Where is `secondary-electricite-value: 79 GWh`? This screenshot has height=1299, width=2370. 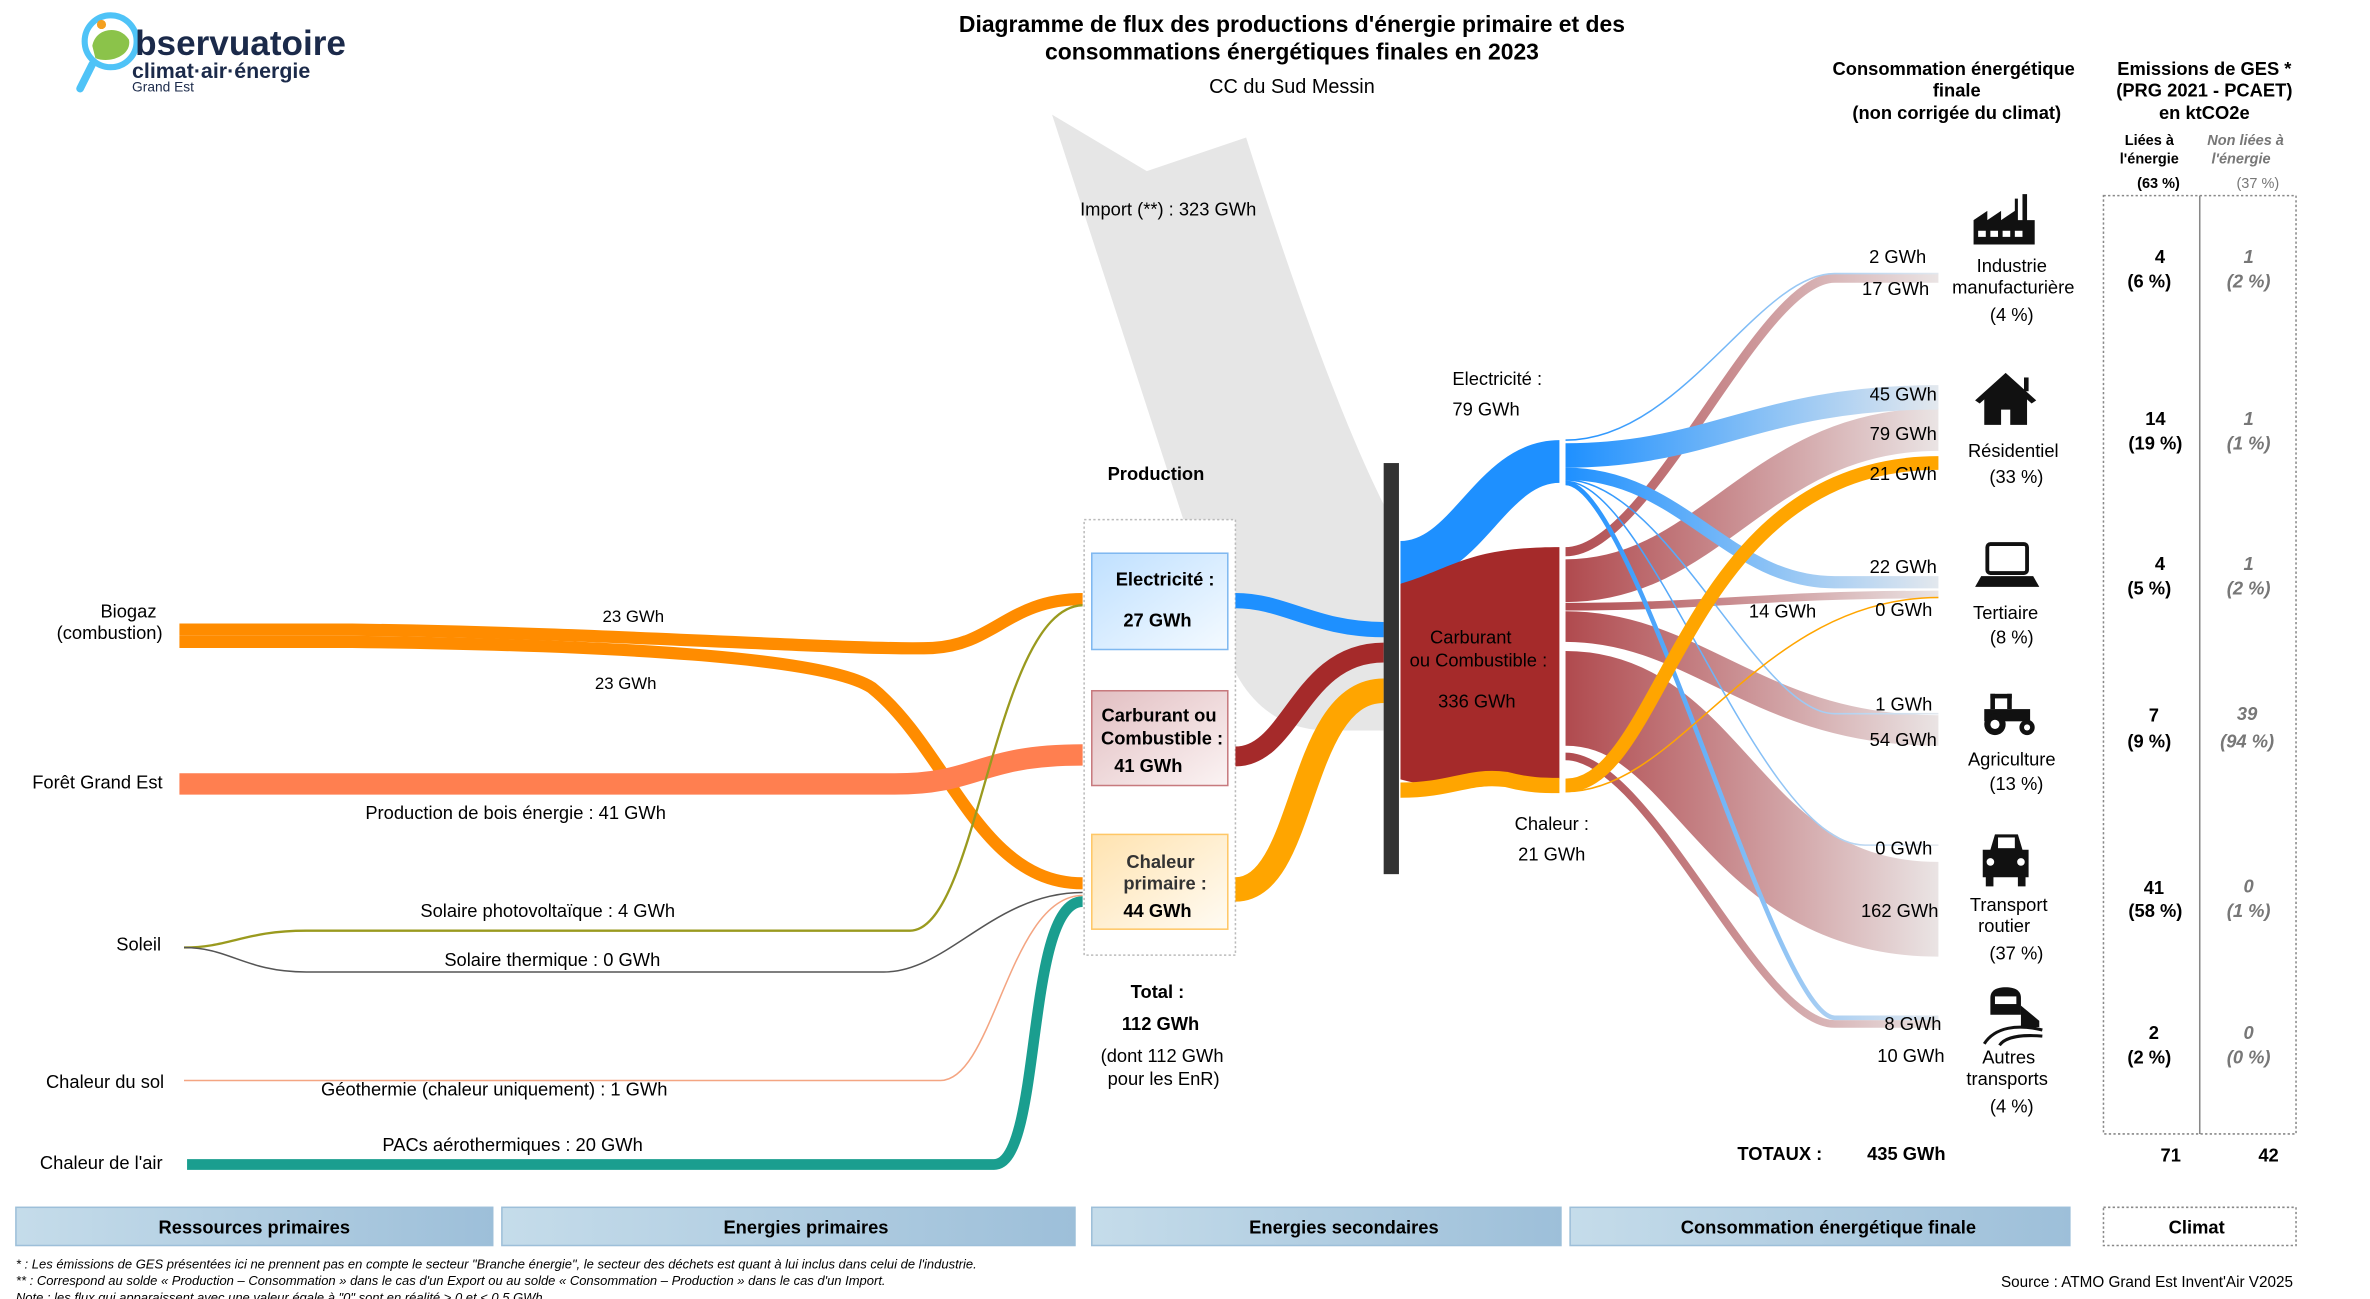 secondary-electricite-value: 79 GWh is located at coordinates (1485, 409).